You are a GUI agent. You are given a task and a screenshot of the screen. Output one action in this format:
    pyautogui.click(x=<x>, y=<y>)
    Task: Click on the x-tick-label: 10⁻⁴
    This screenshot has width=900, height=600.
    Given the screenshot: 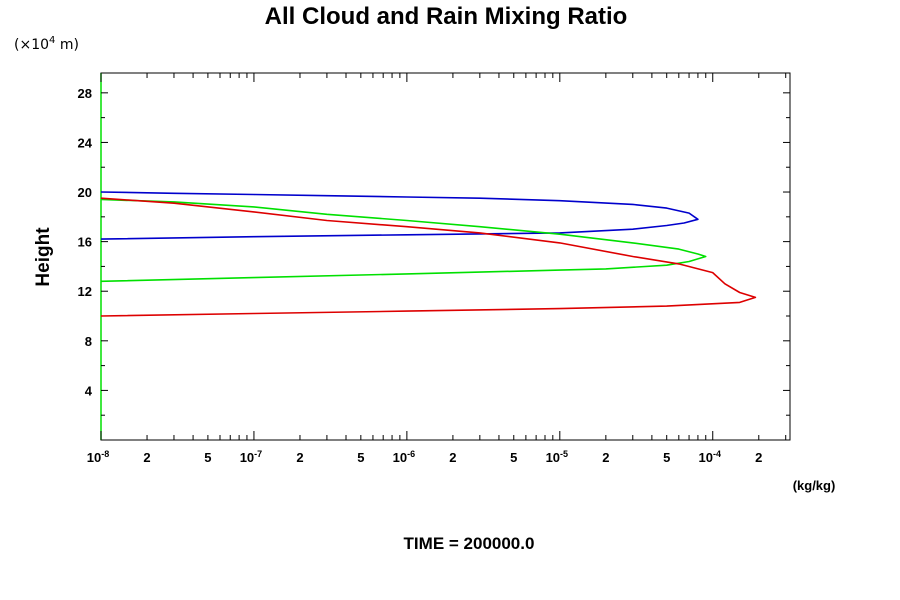 What is the action you would take?
    pyautogui.click(x=710, y=457)
    